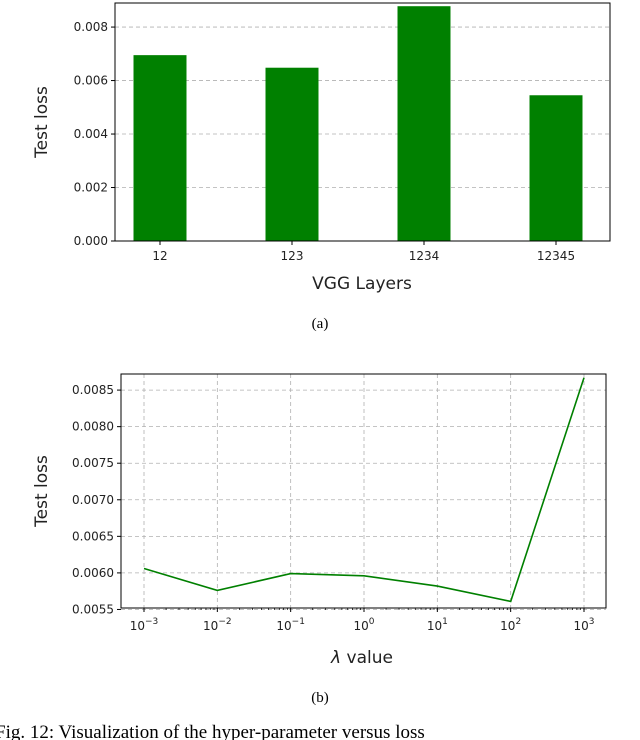  What do you see at coordinates (93, 609) in the screenshot?
I see `b-y-tick-label: 0.0055` at bounding box center [93, 609].